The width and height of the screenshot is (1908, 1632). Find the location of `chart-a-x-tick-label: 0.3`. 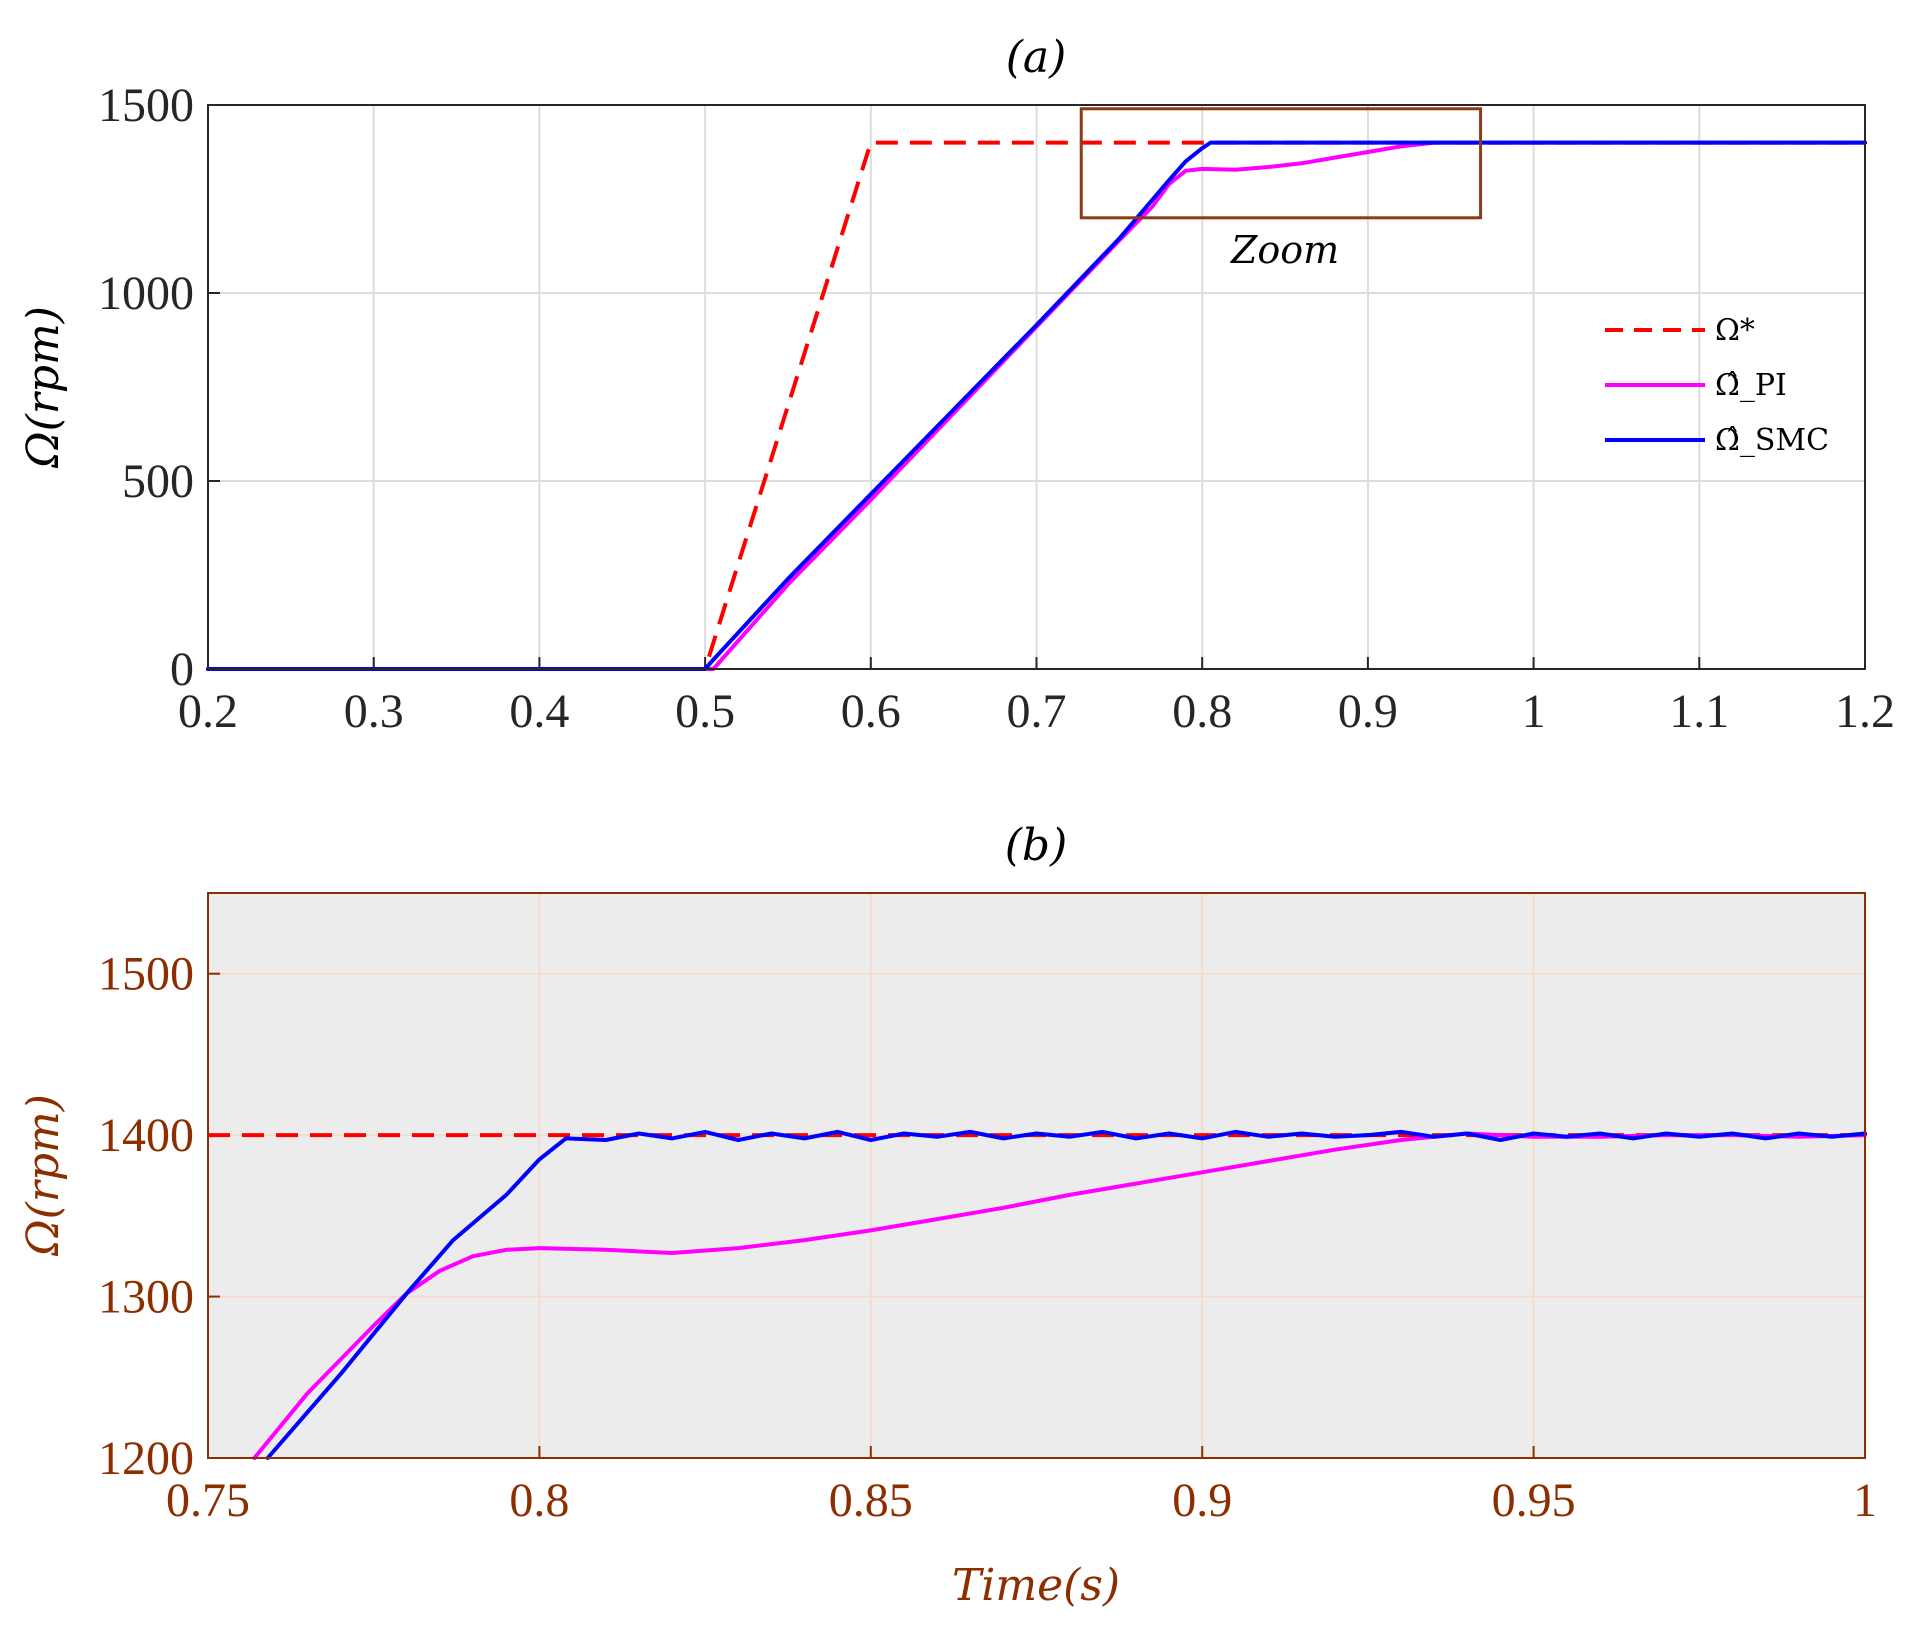

chart-a-x-tick-label: 0.3 is located at coordinates (374, 711).